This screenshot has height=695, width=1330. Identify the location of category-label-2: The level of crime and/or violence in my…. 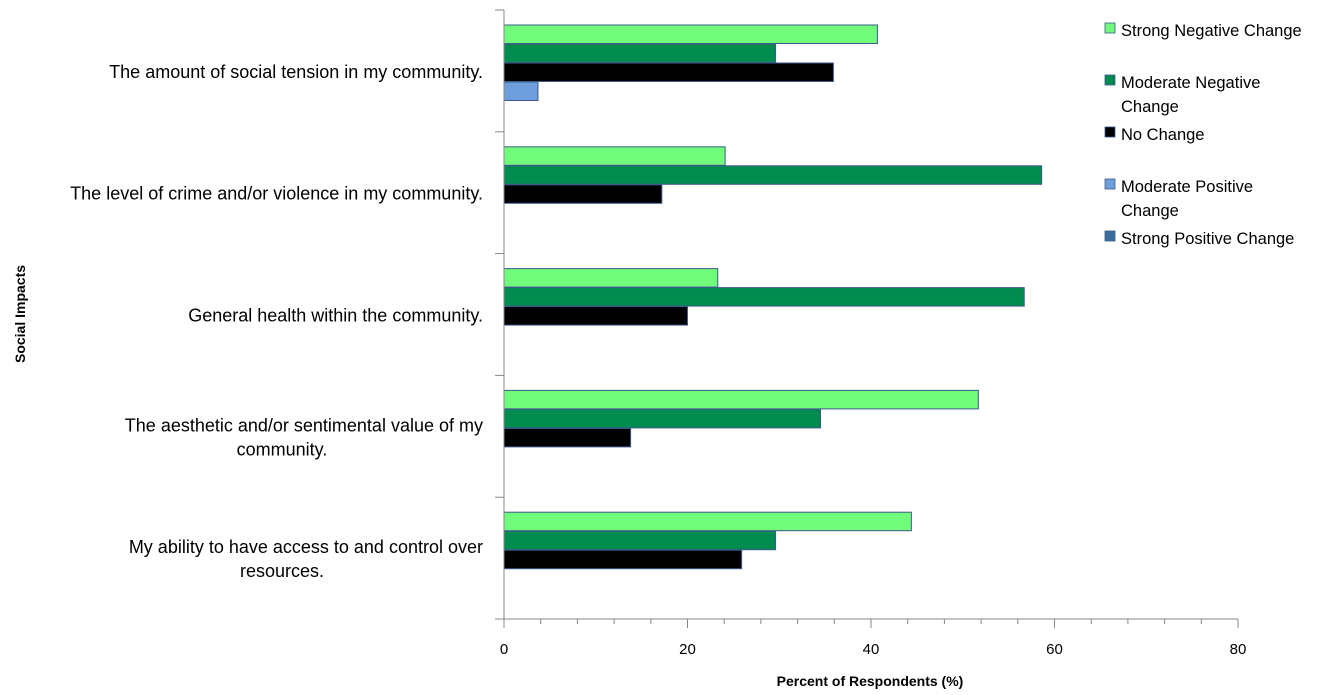
(276, 194).